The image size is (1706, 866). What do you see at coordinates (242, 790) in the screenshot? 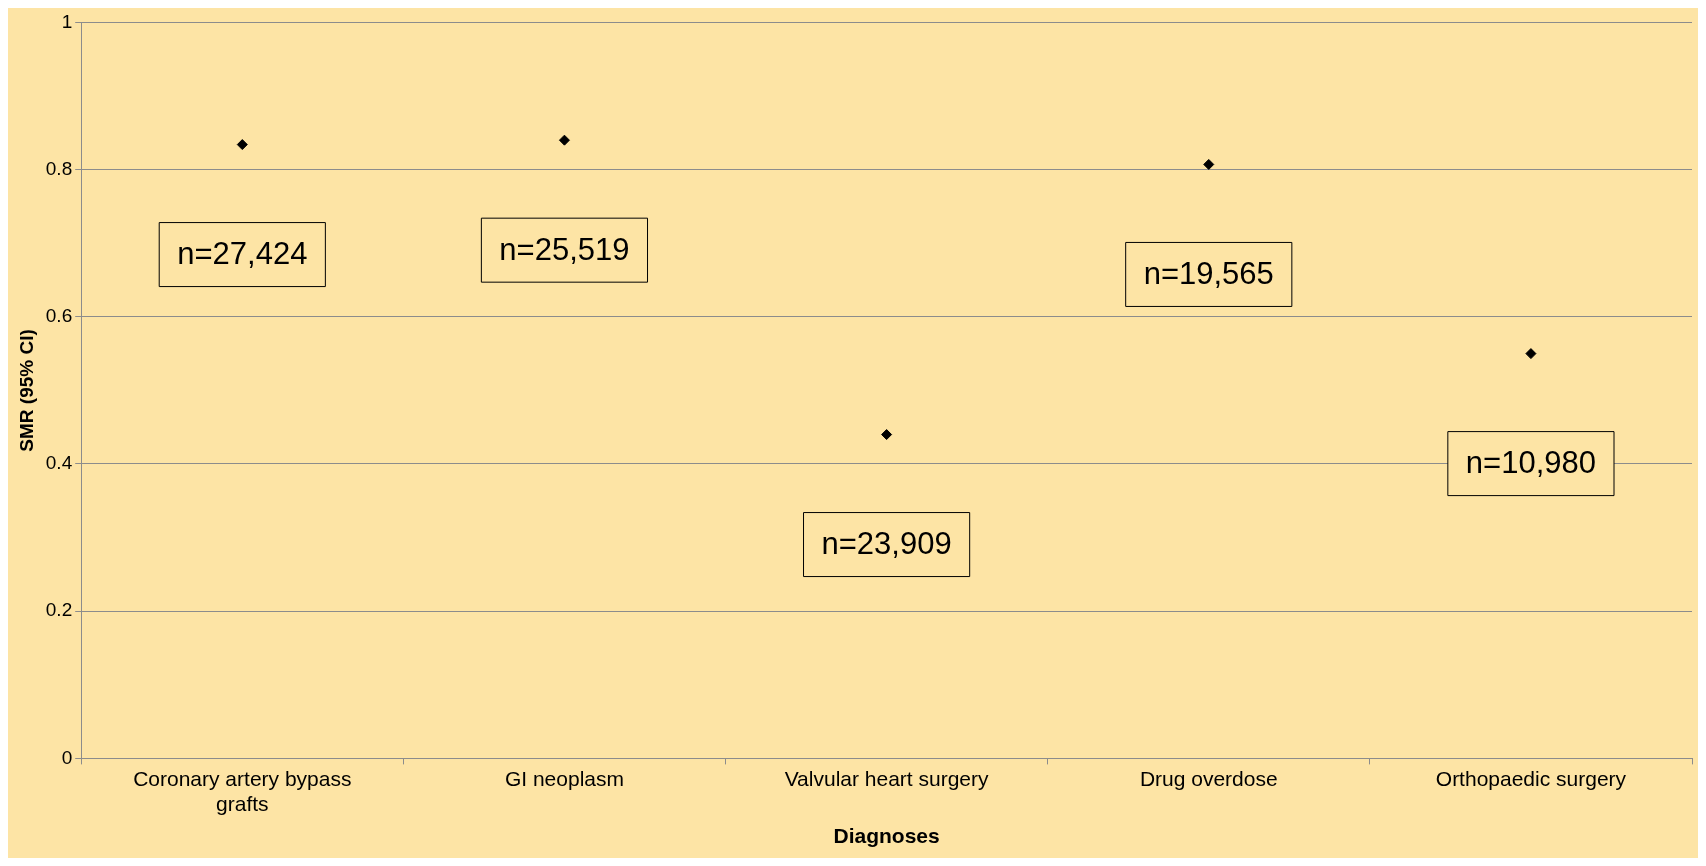
I see `x-tick-label: Coronary artery bypass grafts` at bounding box center [242, 790].